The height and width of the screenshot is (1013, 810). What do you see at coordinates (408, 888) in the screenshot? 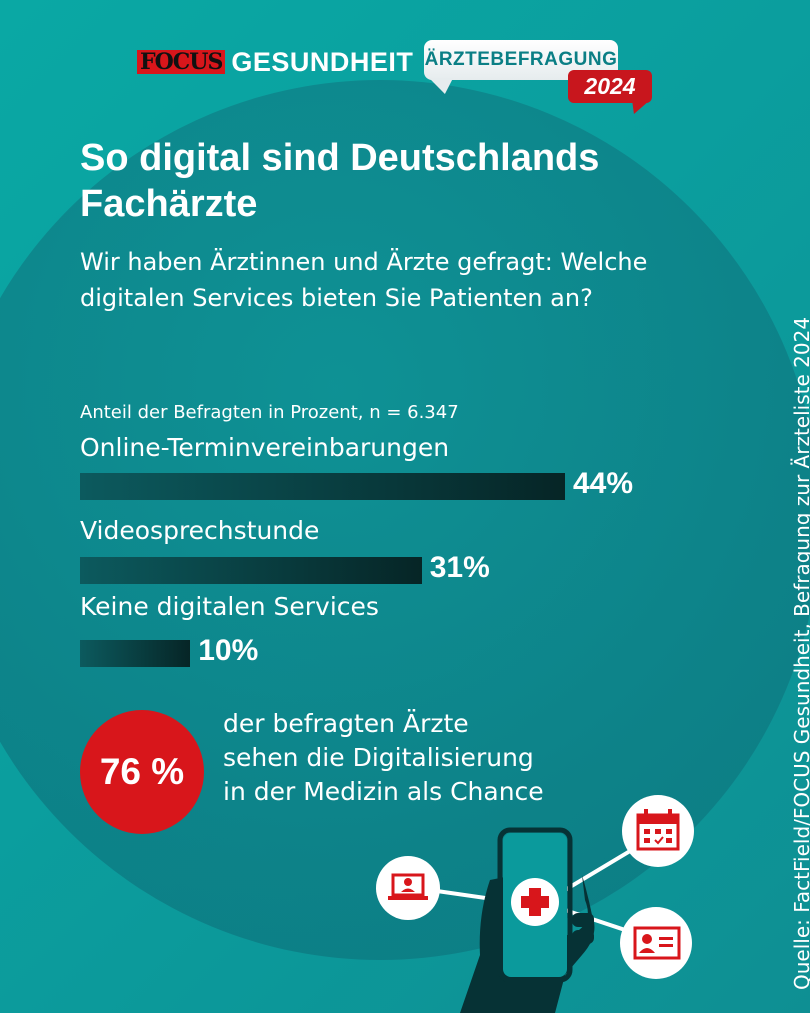
I see `laptop-icon` at bounding box center [408, 888].